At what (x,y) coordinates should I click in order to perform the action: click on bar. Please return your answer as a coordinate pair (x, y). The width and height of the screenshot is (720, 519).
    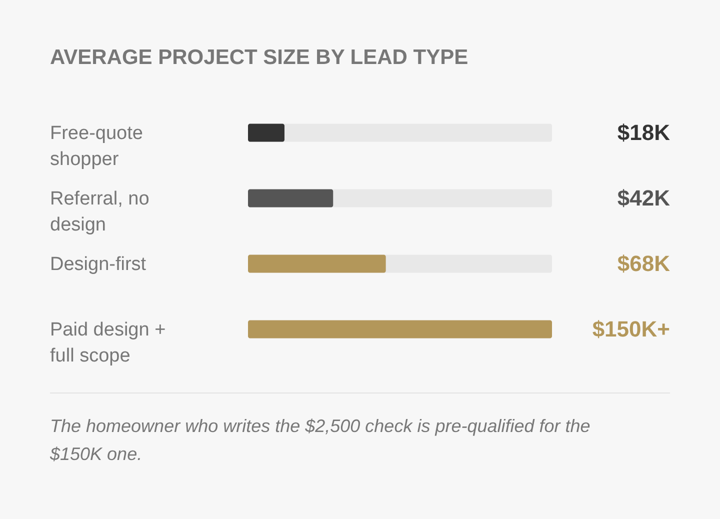
    Looking at the image, I should click on (266, 133).